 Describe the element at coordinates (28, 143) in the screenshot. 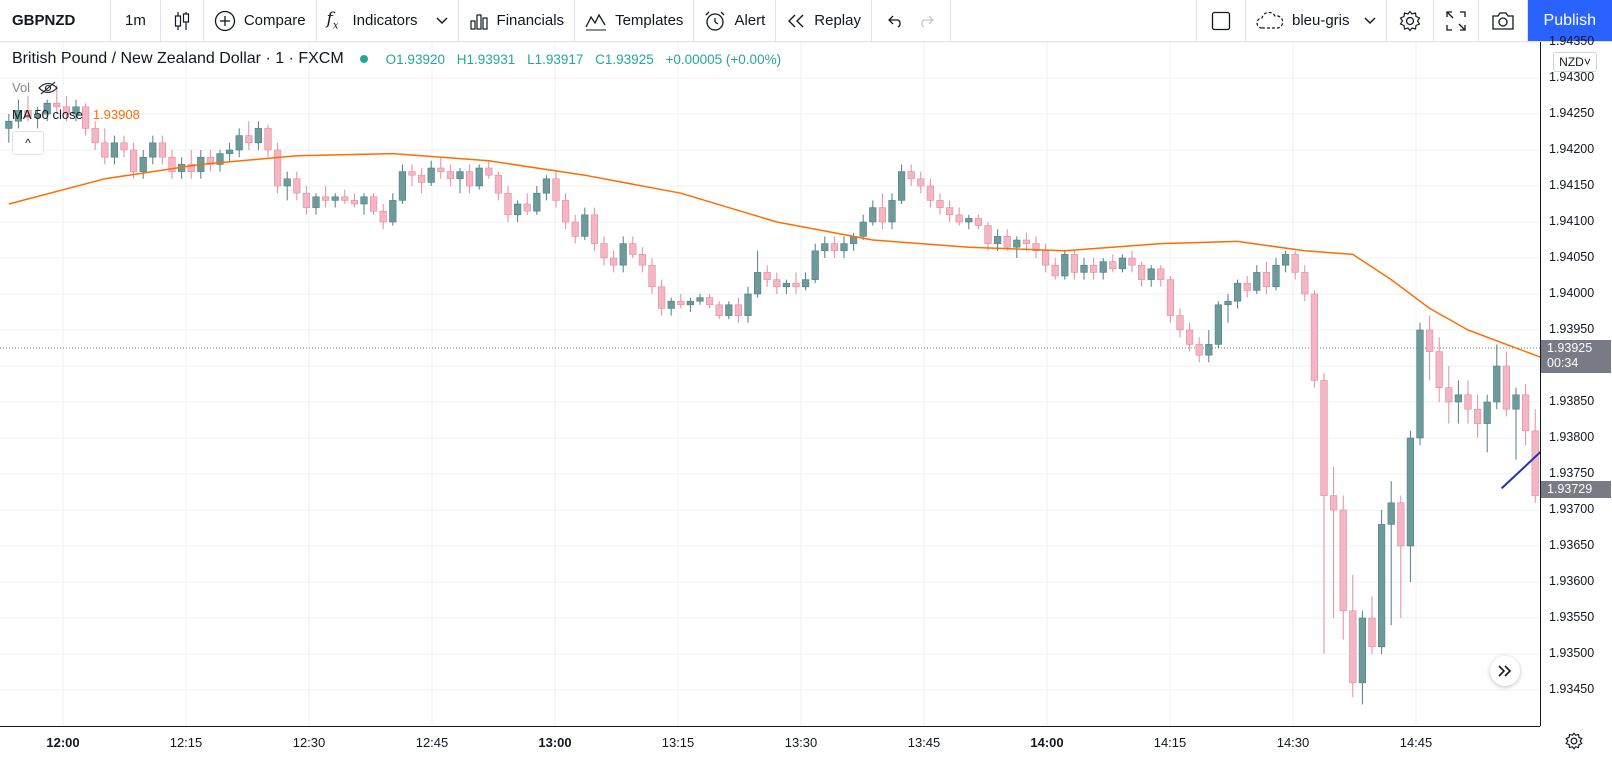

I see `collapse-legend-button: ^` at that location.